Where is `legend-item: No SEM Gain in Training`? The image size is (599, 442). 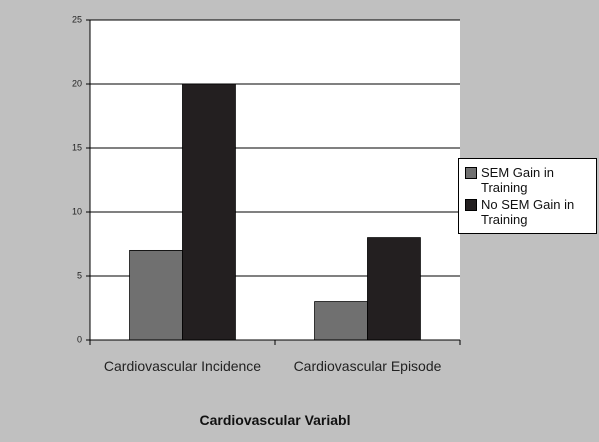
legend-item: No SEM Gain in Training is located at coordinates (527, 212).